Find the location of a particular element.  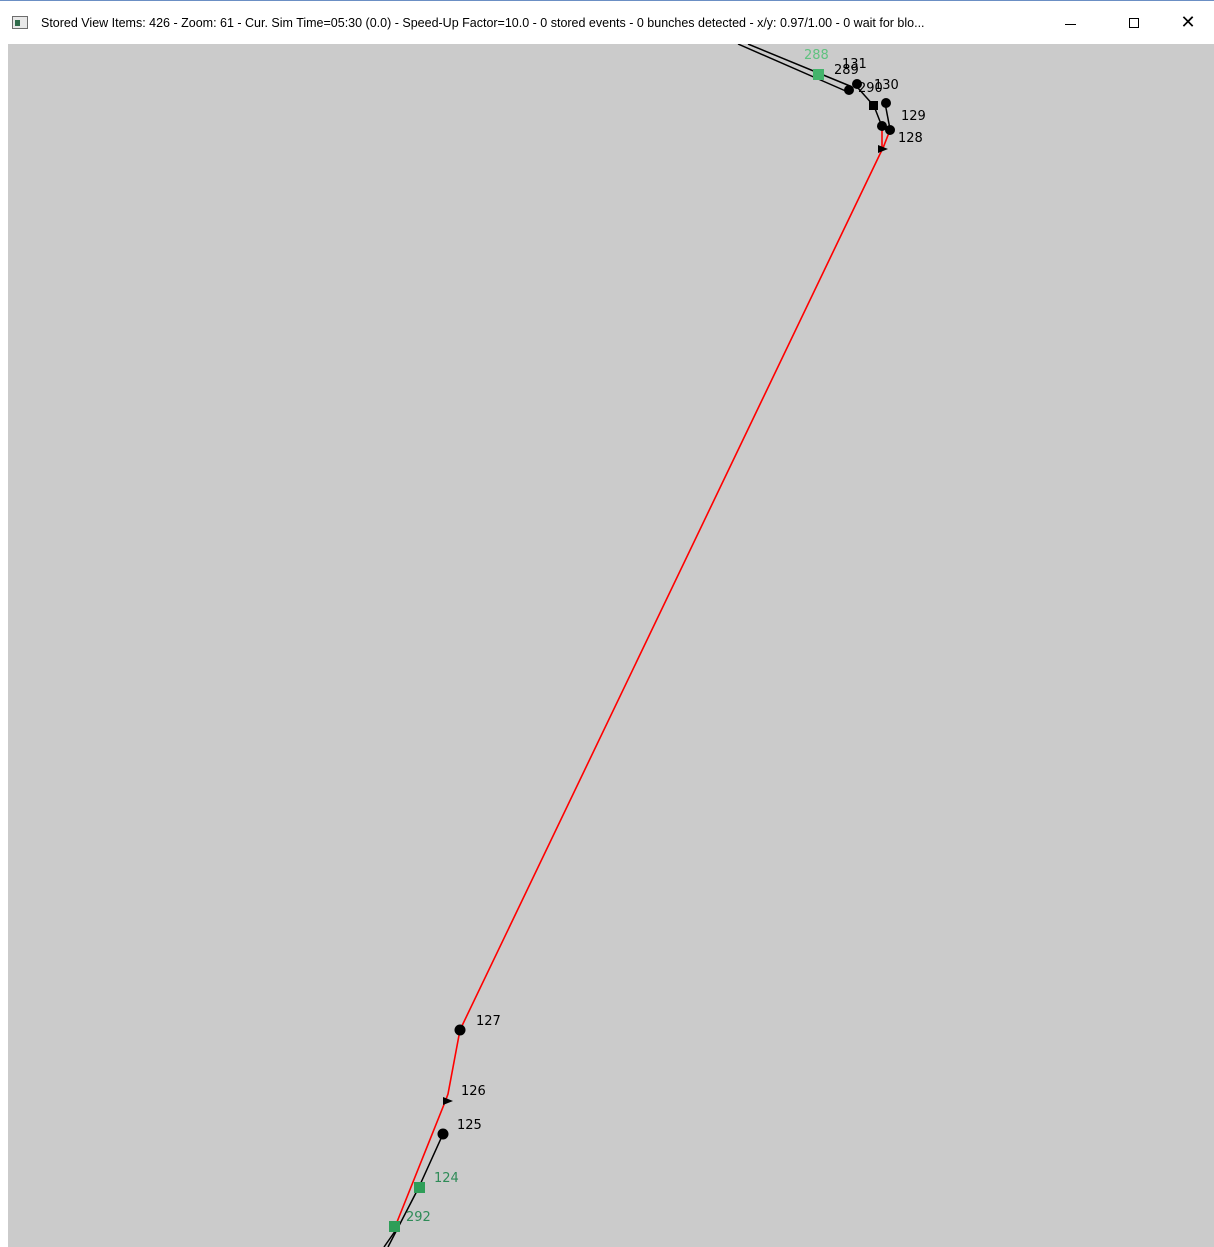

maximize-icon is located at coordinates (1134, 23).